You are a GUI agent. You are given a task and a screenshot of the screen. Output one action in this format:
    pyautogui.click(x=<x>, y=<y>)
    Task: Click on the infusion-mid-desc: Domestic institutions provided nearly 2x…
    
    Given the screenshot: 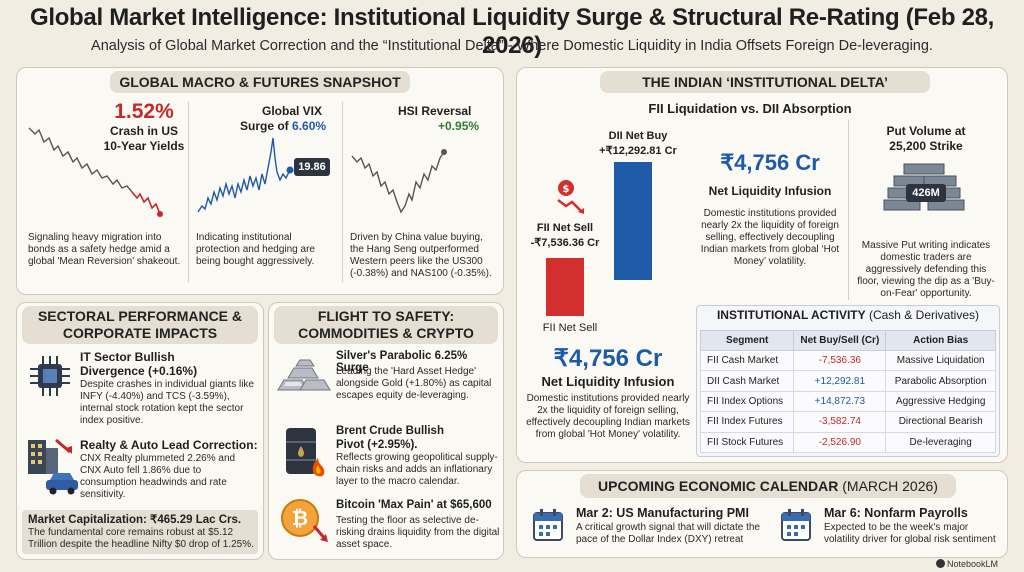 What is the action you would take?
    pyautogui.click(x=770, y=237)
    